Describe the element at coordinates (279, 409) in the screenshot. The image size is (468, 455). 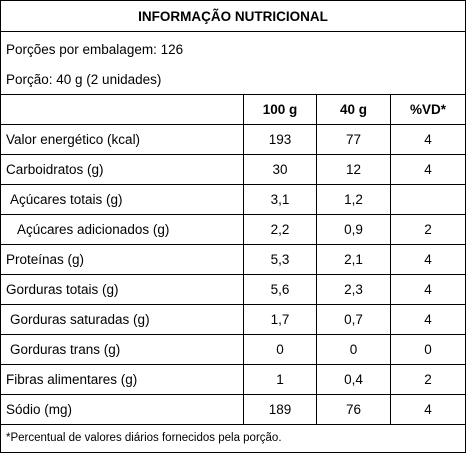
I see `value-100g: 189` at that location.